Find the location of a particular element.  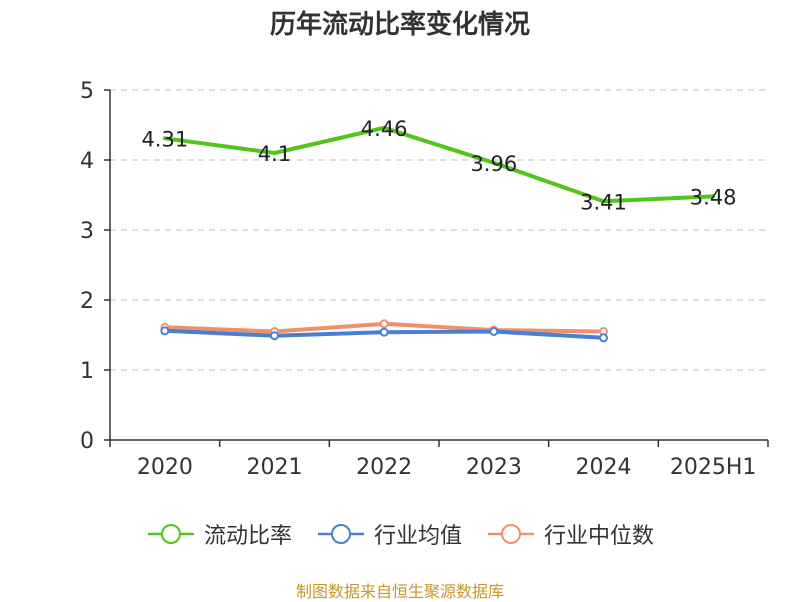

y-tick-label: 1 is located at coordinates (87, 371).